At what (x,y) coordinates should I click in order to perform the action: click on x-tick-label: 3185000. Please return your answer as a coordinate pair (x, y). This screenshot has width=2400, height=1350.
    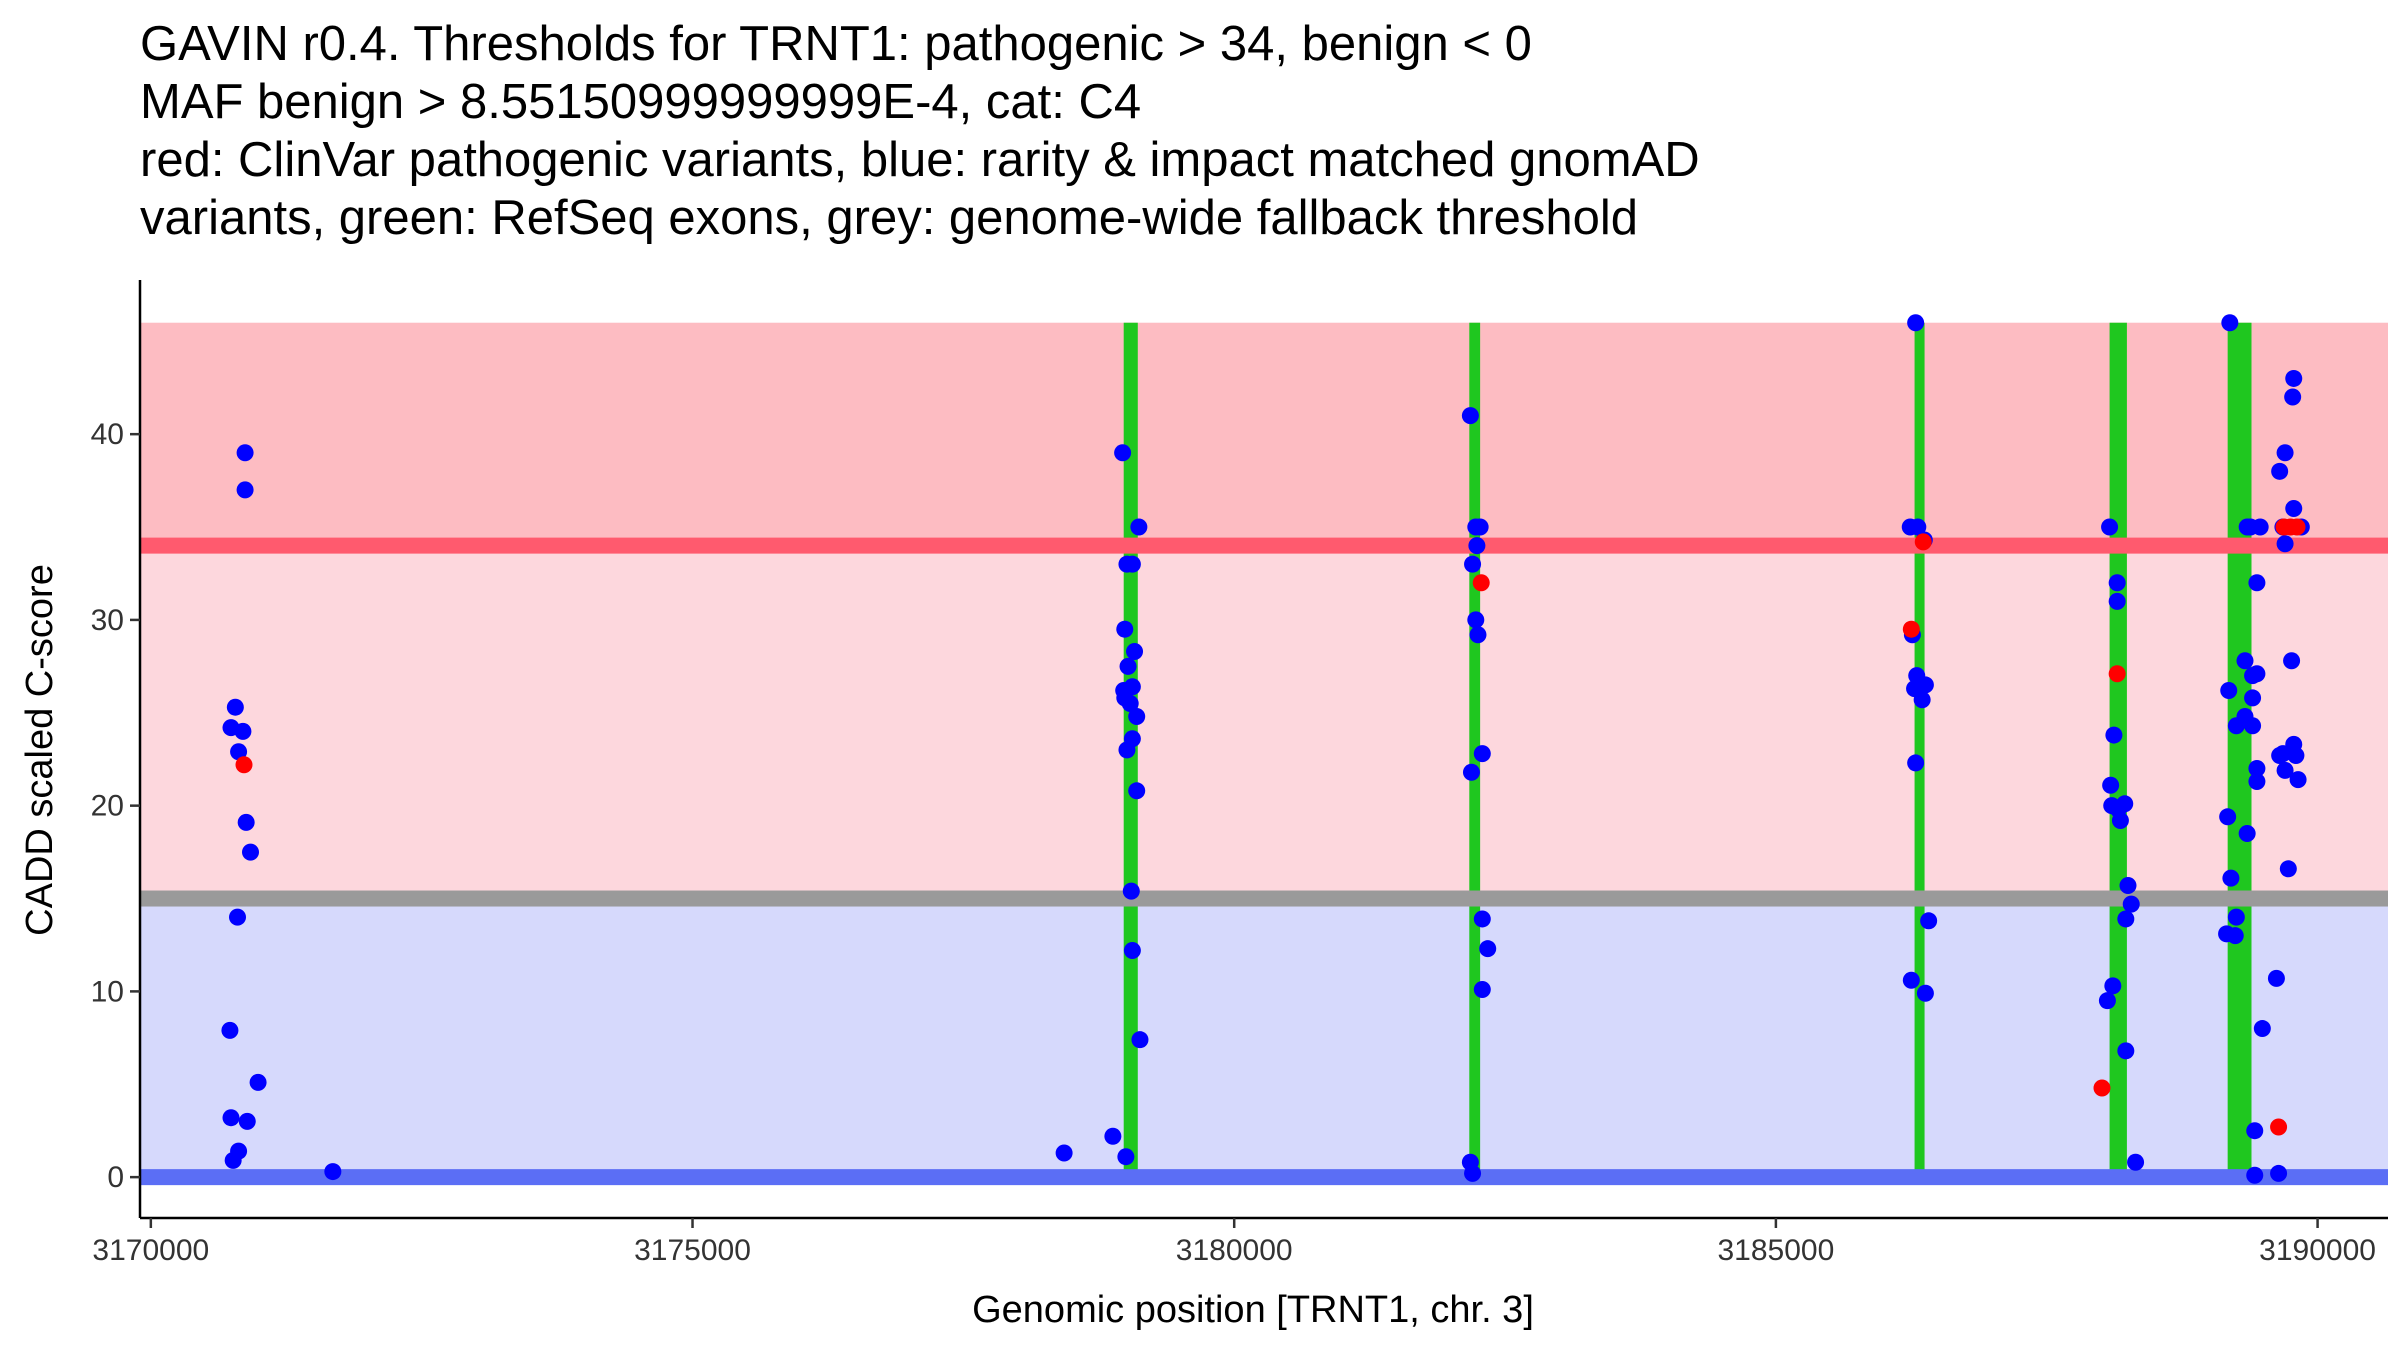
    Looking at the image, I should click on (1775, 1250).